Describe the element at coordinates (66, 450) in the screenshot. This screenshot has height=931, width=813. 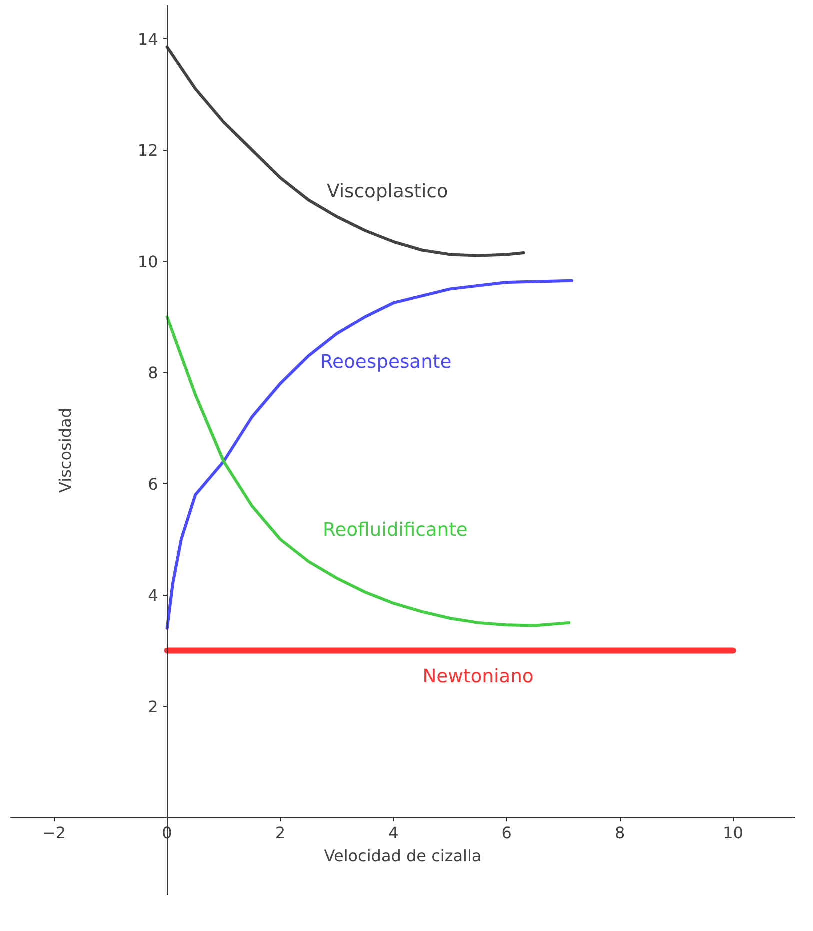
I see `y-axis-title: Viscosidad` at that location.